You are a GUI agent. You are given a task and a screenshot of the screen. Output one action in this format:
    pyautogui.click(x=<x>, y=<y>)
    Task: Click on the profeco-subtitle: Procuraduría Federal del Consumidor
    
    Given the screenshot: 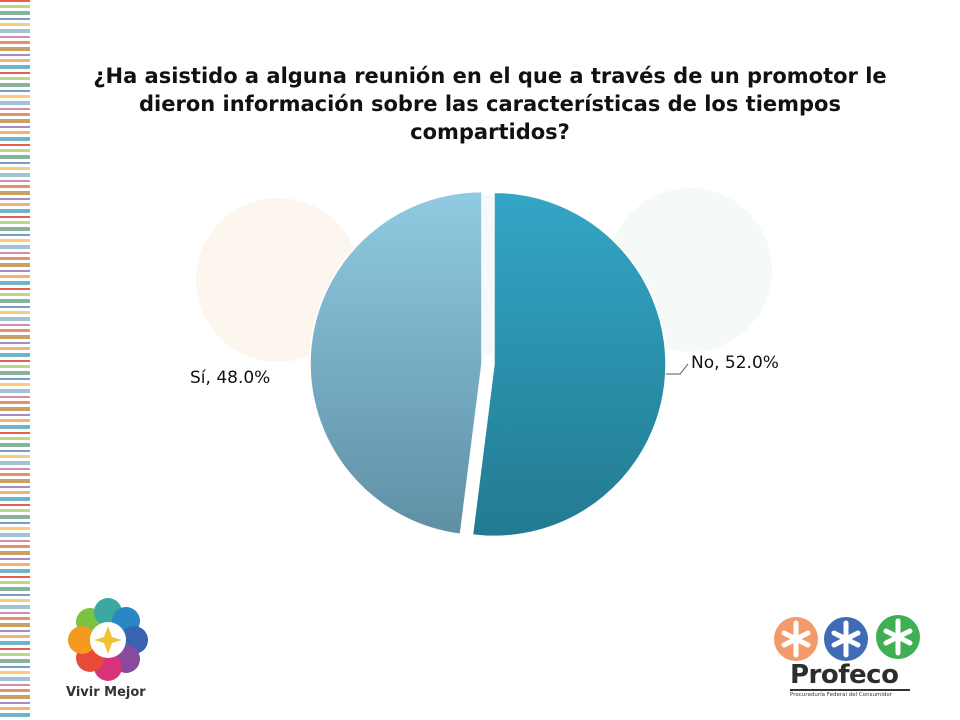 What is the action you would take?
    pyautogui.click(x=841, y=695)
    